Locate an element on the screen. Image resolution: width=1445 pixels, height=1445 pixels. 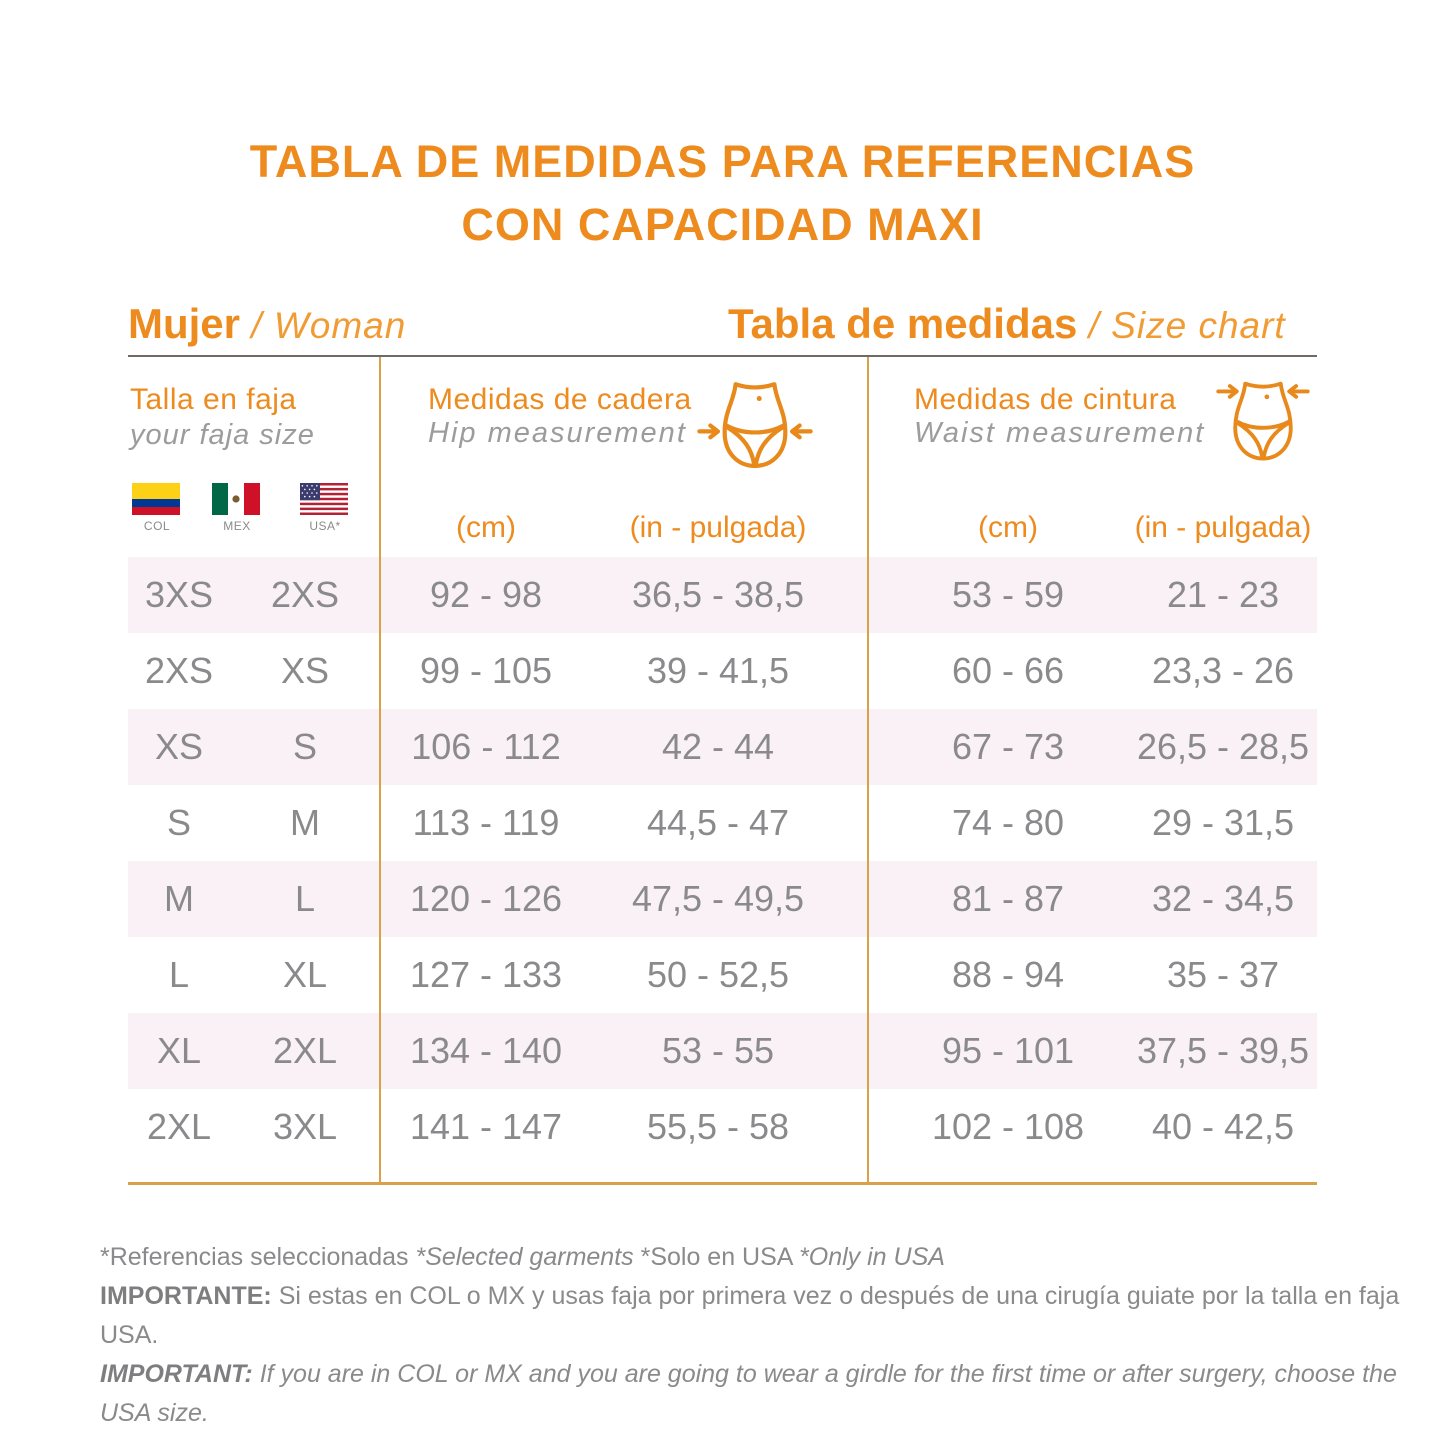
unit-label-hip-cm: (cm) is located at coordinates (486, 527).